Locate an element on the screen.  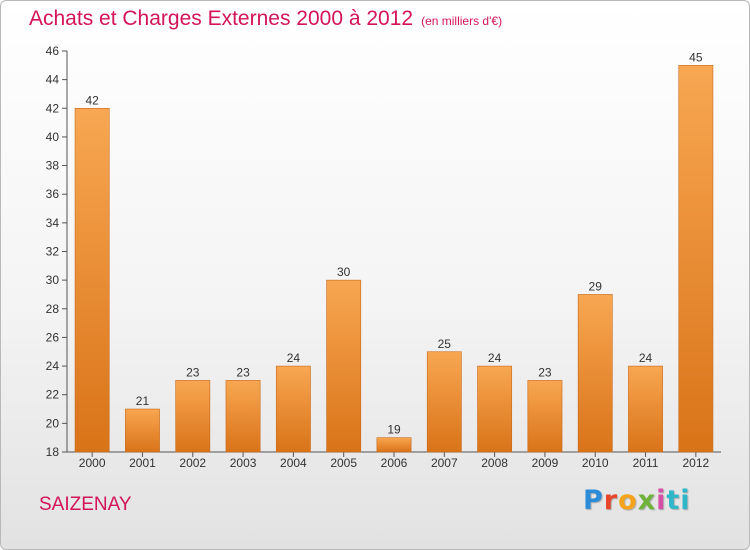
bar-value-label: 45 is located at coordinates (696, 57).